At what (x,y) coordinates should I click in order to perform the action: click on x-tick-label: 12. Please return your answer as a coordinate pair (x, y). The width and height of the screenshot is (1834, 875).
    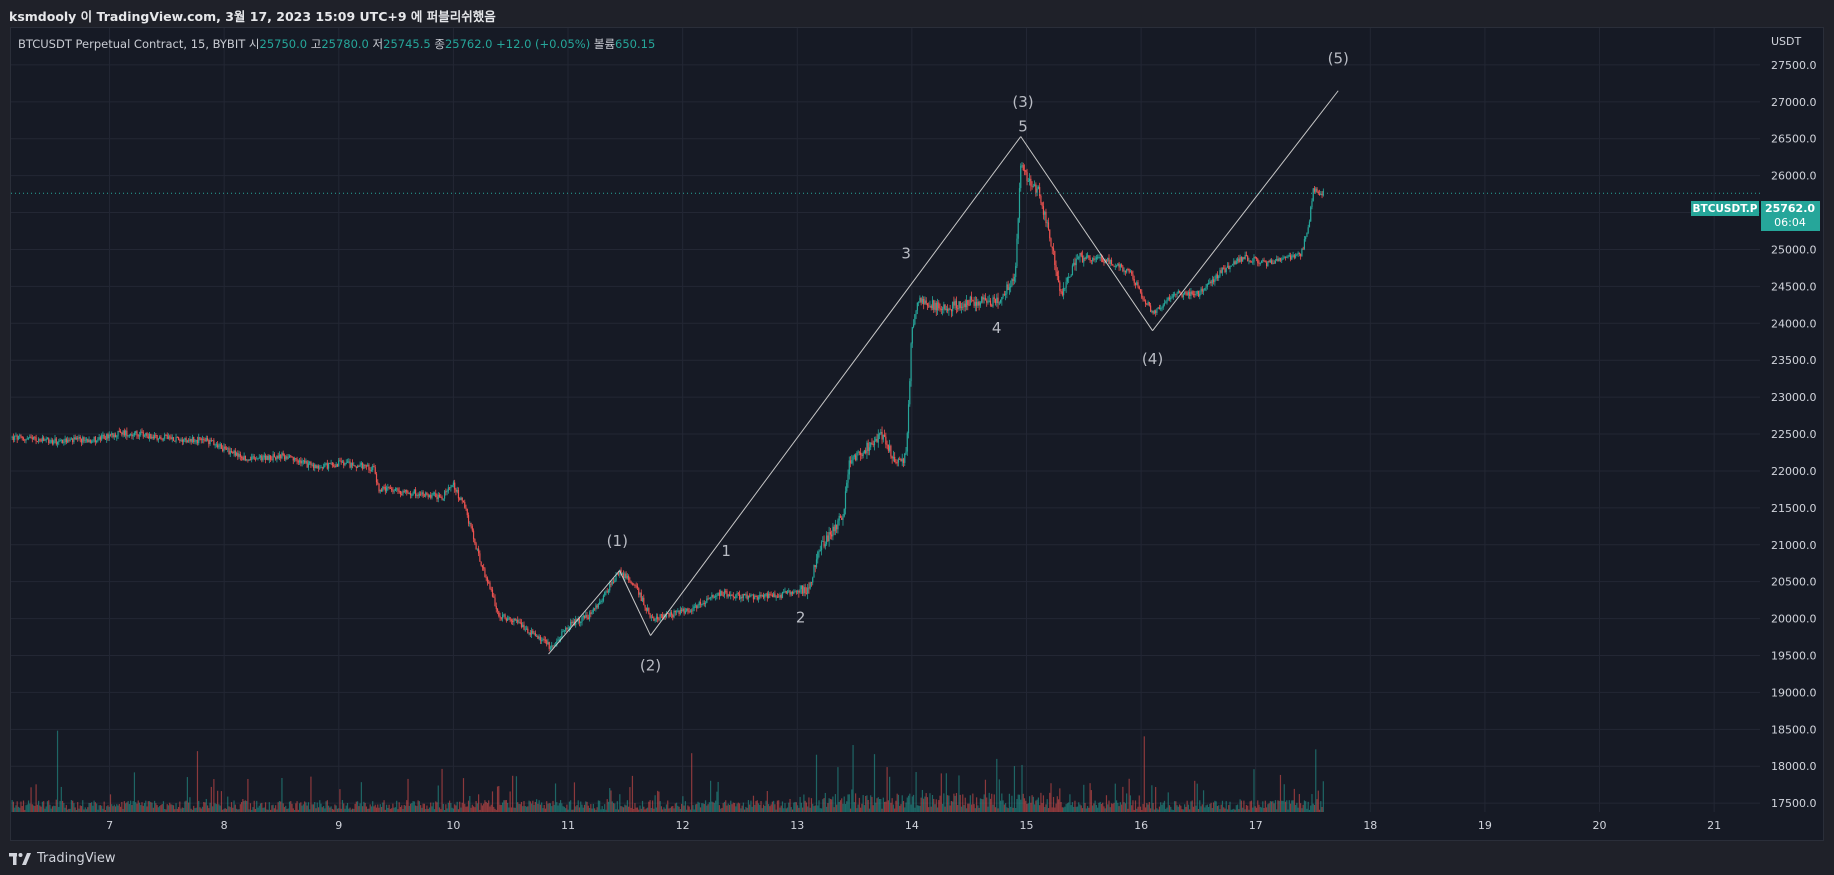
    Looking at the image, I should click on (683, 825).